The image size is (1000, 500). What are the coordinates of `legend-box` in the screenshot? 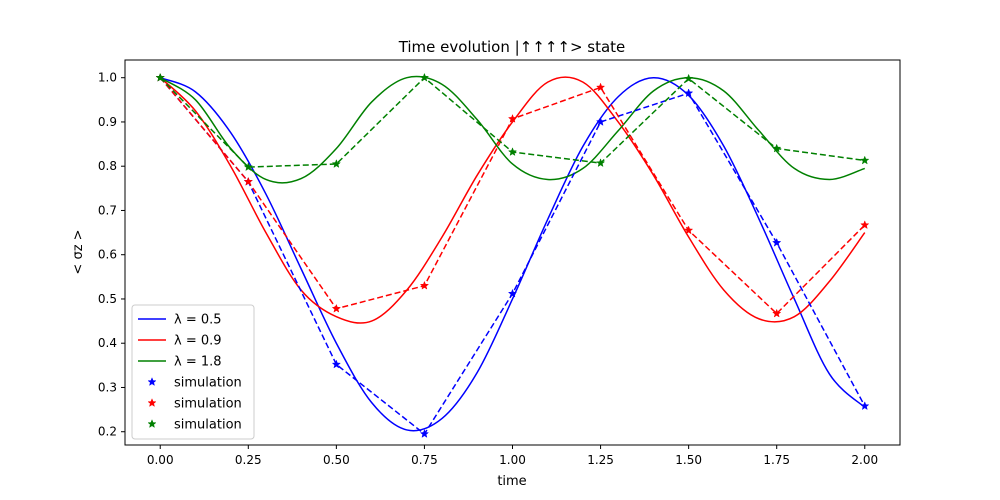 It's located at (193, 372).